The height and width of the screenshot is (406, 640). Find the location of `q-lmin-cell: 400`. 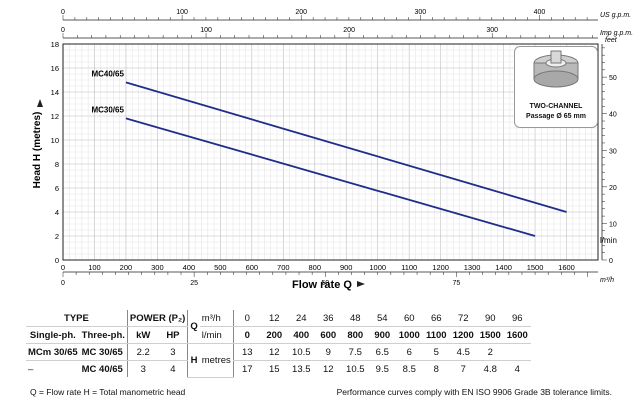

q-lmin-cell: 400 is located at coordinates (301, 335).